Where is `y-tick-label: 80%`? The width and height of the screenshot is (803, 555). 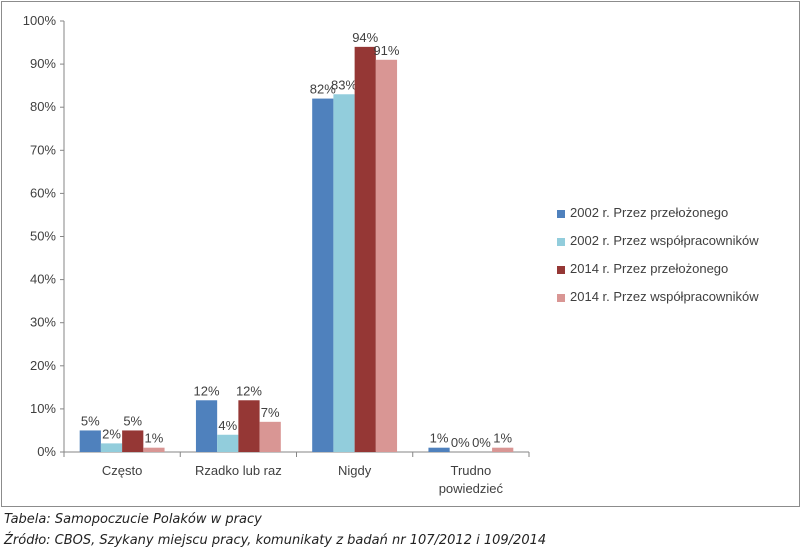
y-tick-label: 80% is located at coordinates (43, 106).